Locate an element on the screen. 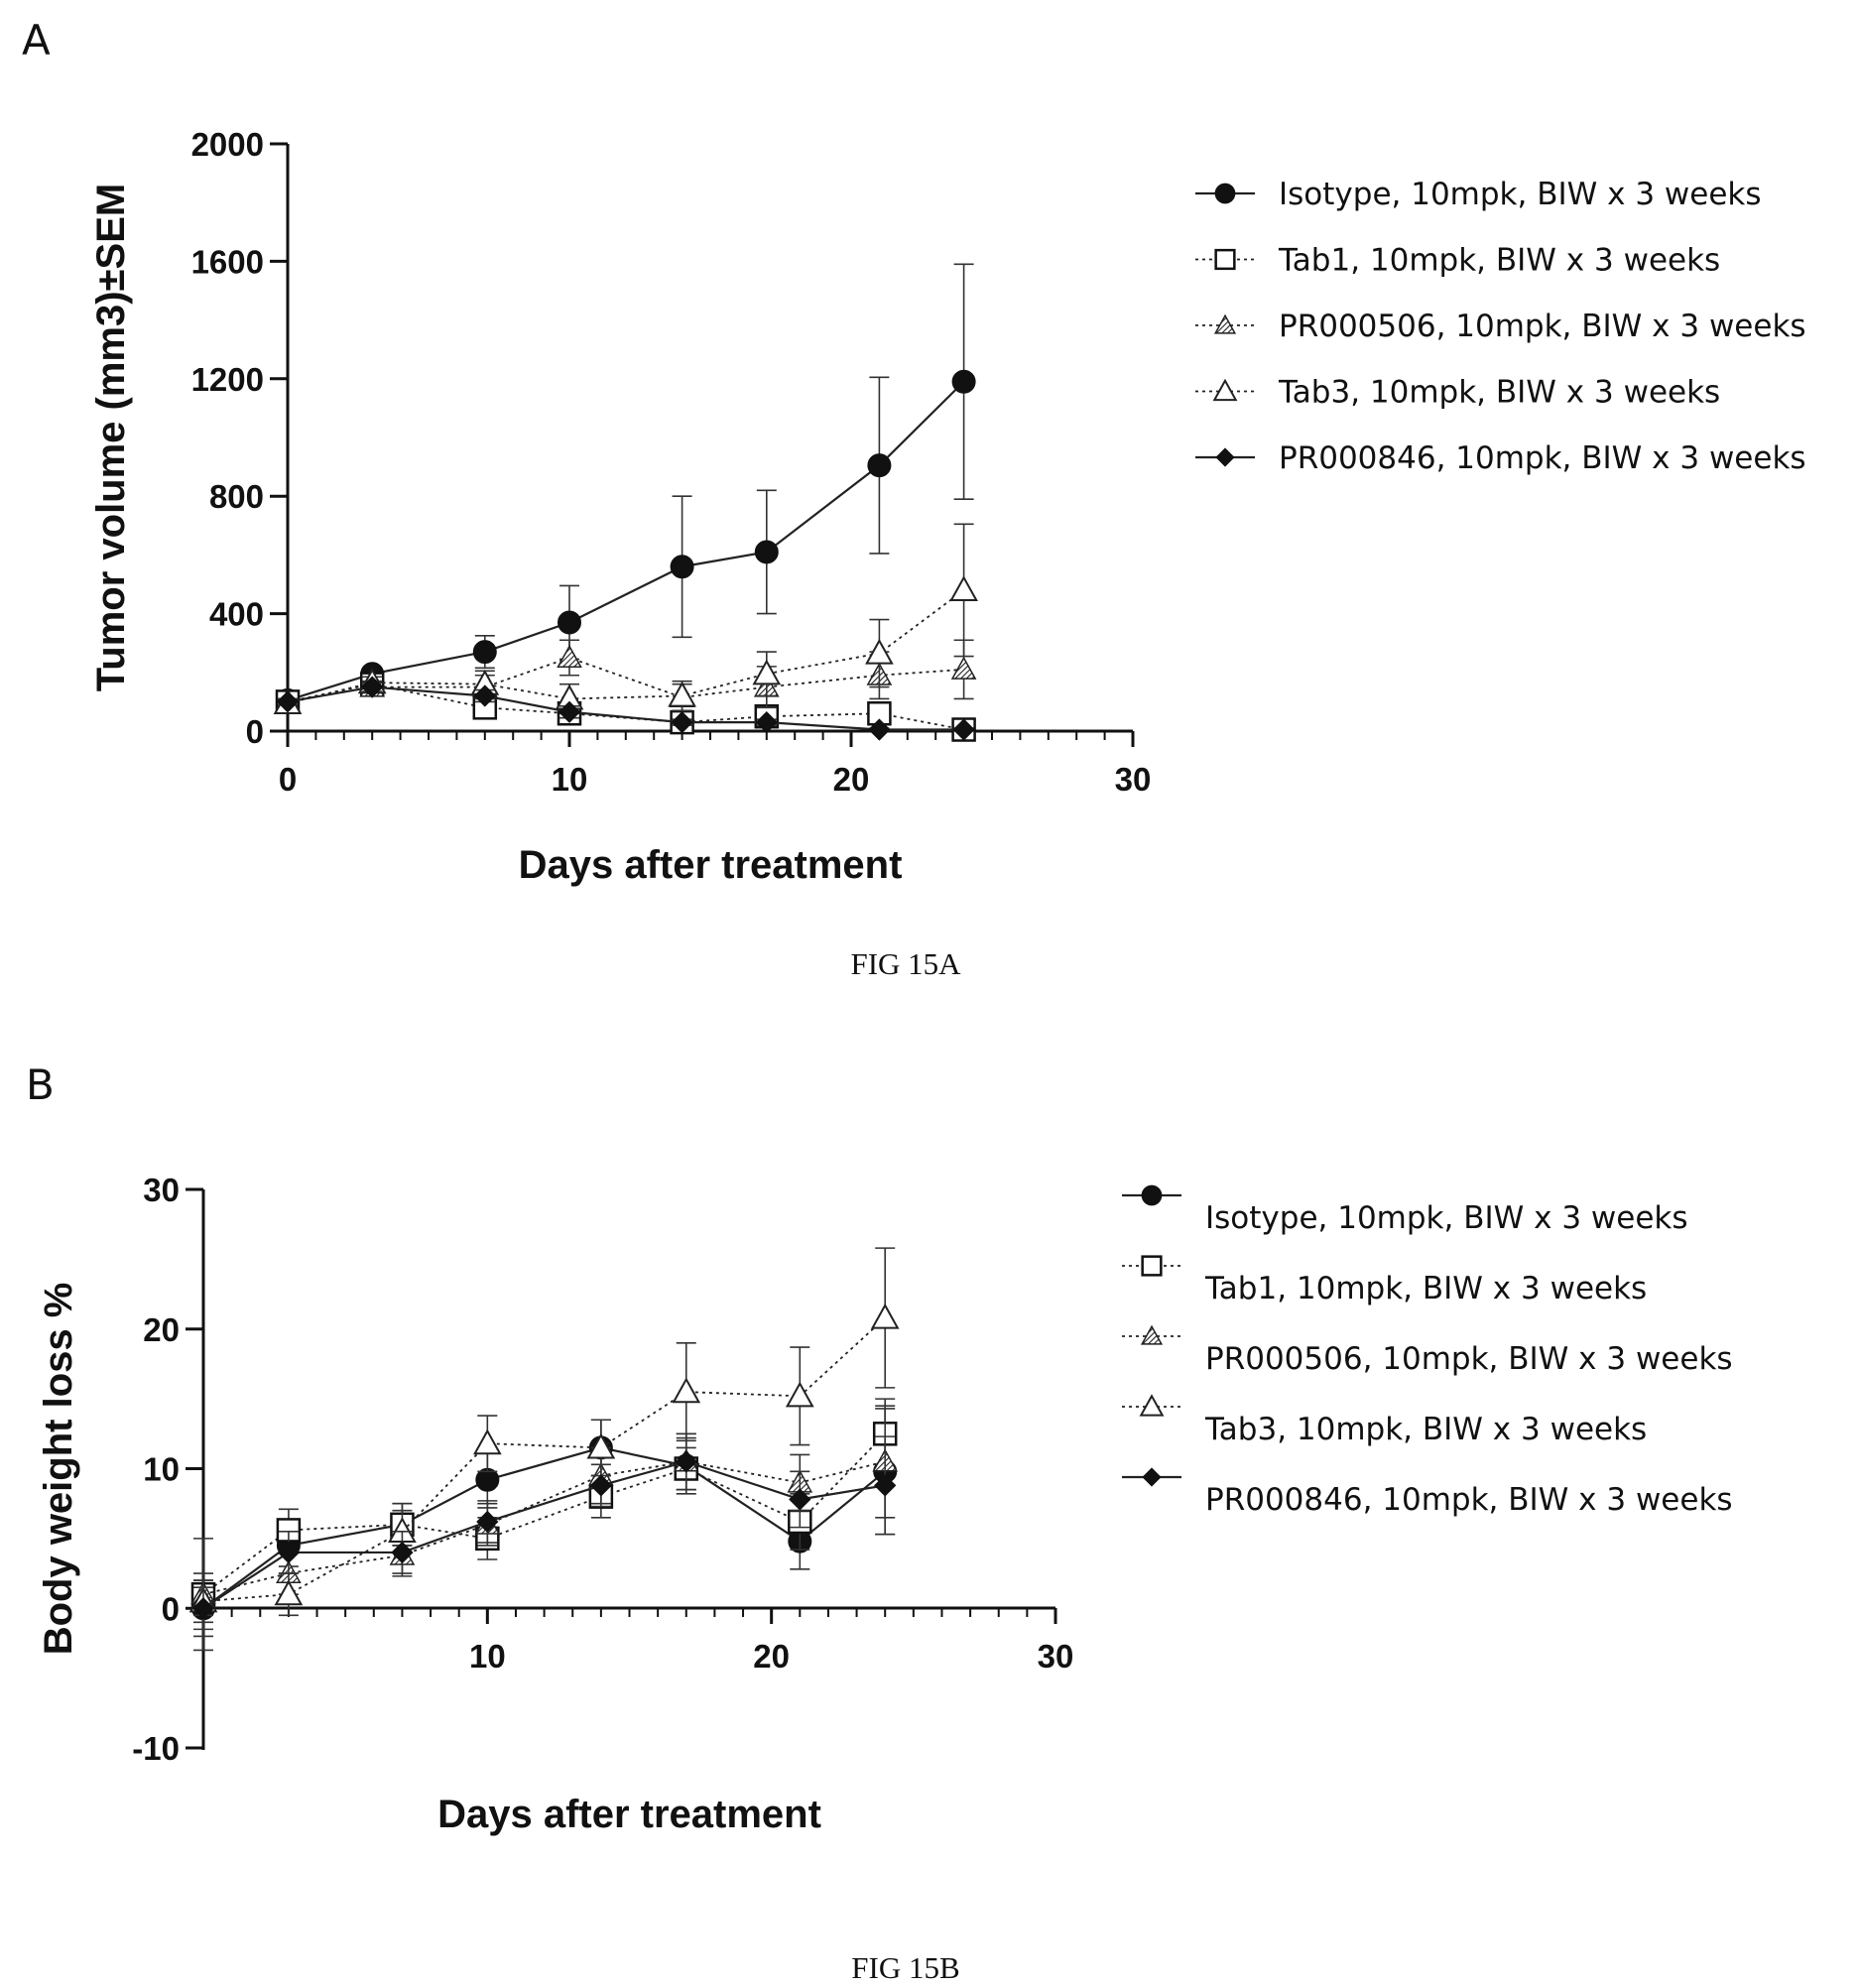 The image size is (1860, 1988). y-axis-title: Body weight loss % is located at coordinates (58, 1469).